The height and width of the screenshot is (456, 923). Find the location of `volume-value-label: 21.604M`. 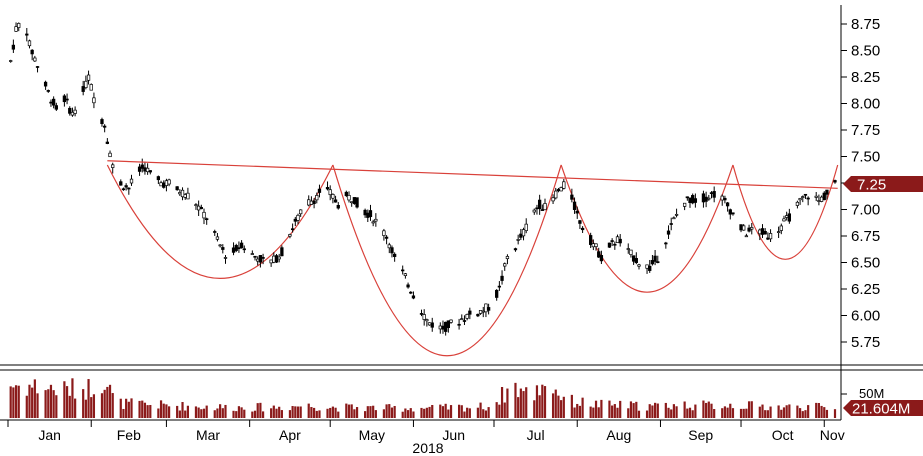

volume-value-label: 21.604M is located at coordinates (881, 409).